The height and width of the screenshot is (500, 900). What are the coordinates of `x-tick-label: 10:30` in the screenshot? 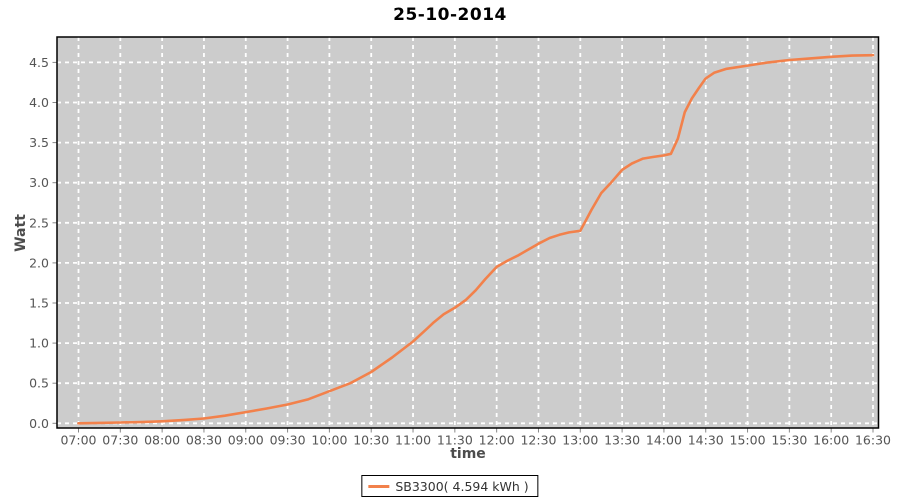 It's located at (371, 440).